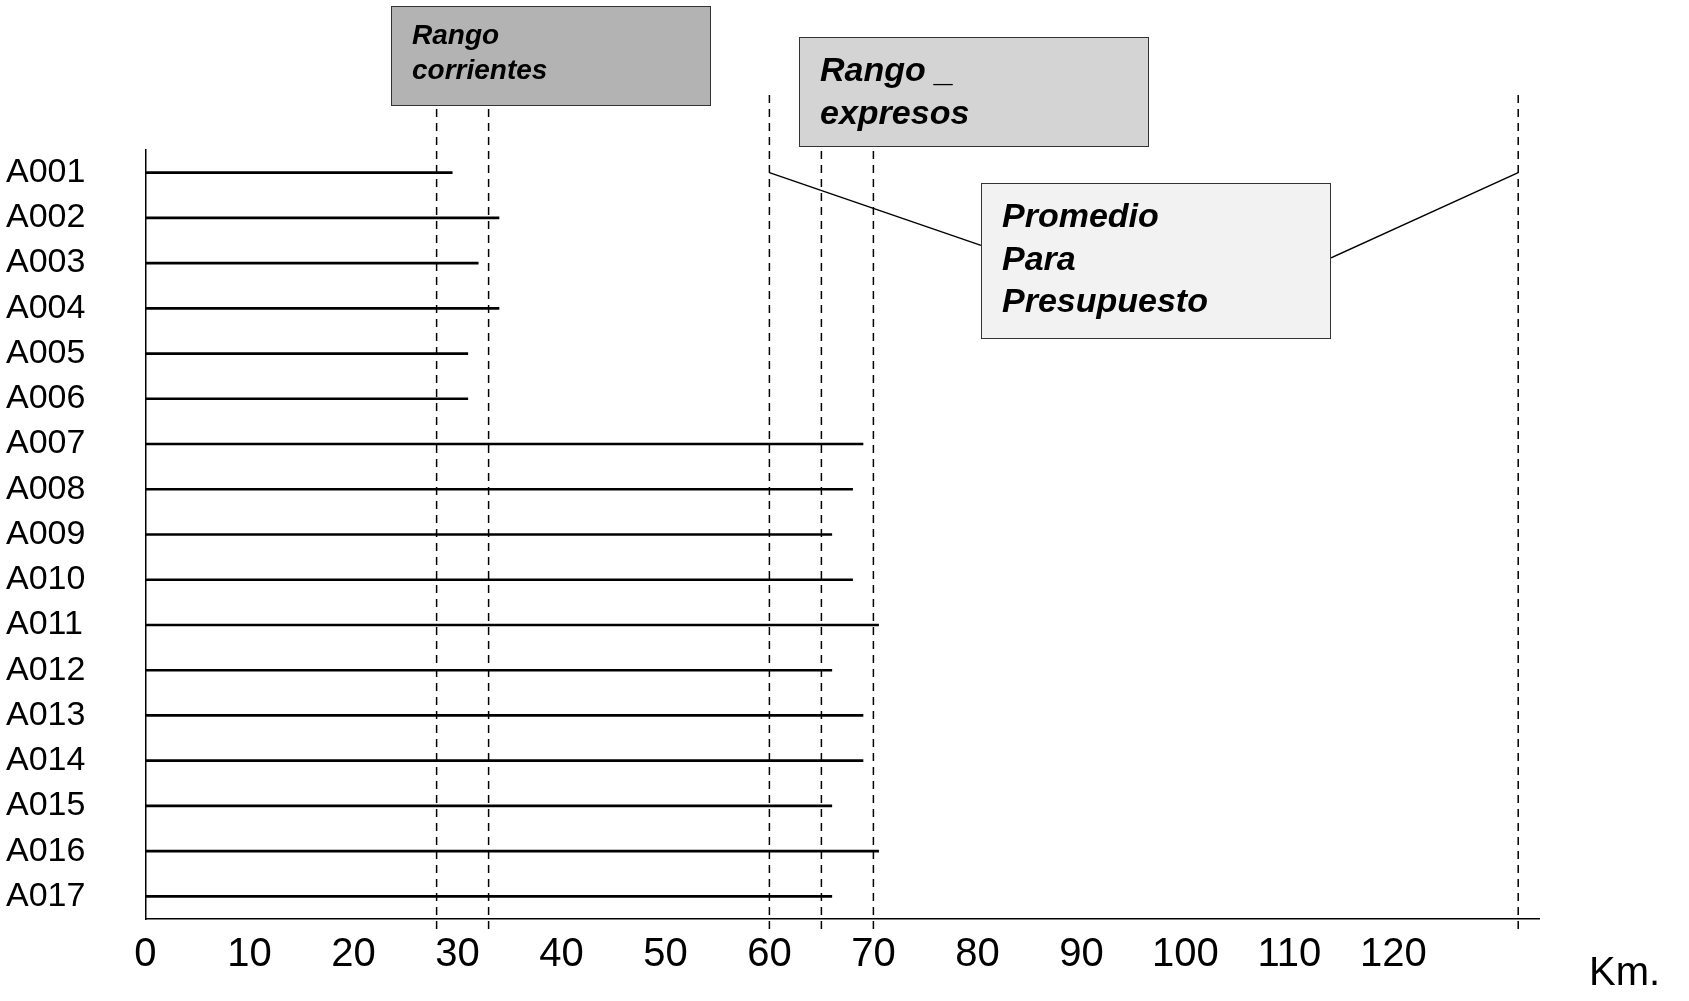  What do you see at coordinates (46, 848) in the screenshot?
I see `y-tick-label: A016` at bounding box center [46, 848].